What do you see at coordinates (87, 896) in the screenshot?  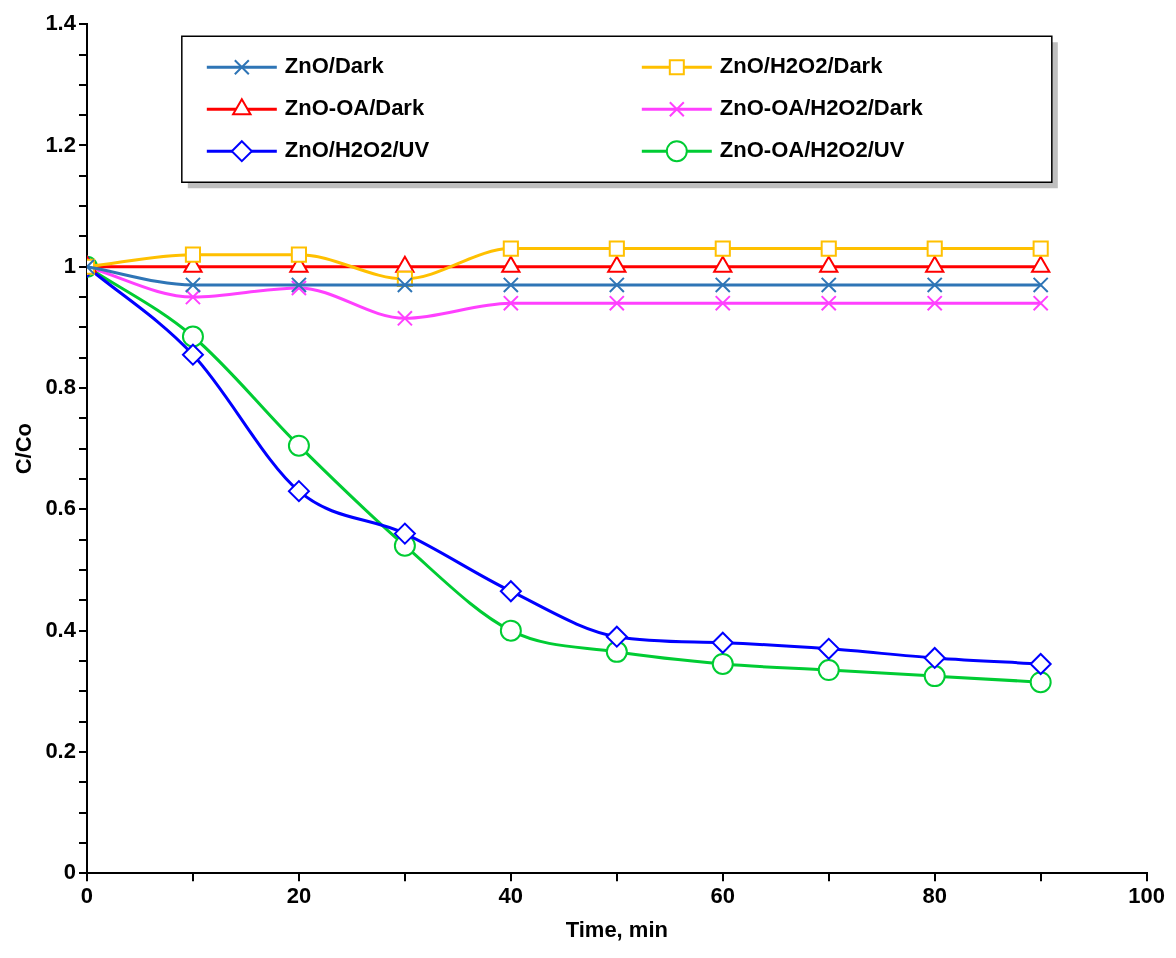 I see `x-tick-label: 0` at bounding box center [87, 896].